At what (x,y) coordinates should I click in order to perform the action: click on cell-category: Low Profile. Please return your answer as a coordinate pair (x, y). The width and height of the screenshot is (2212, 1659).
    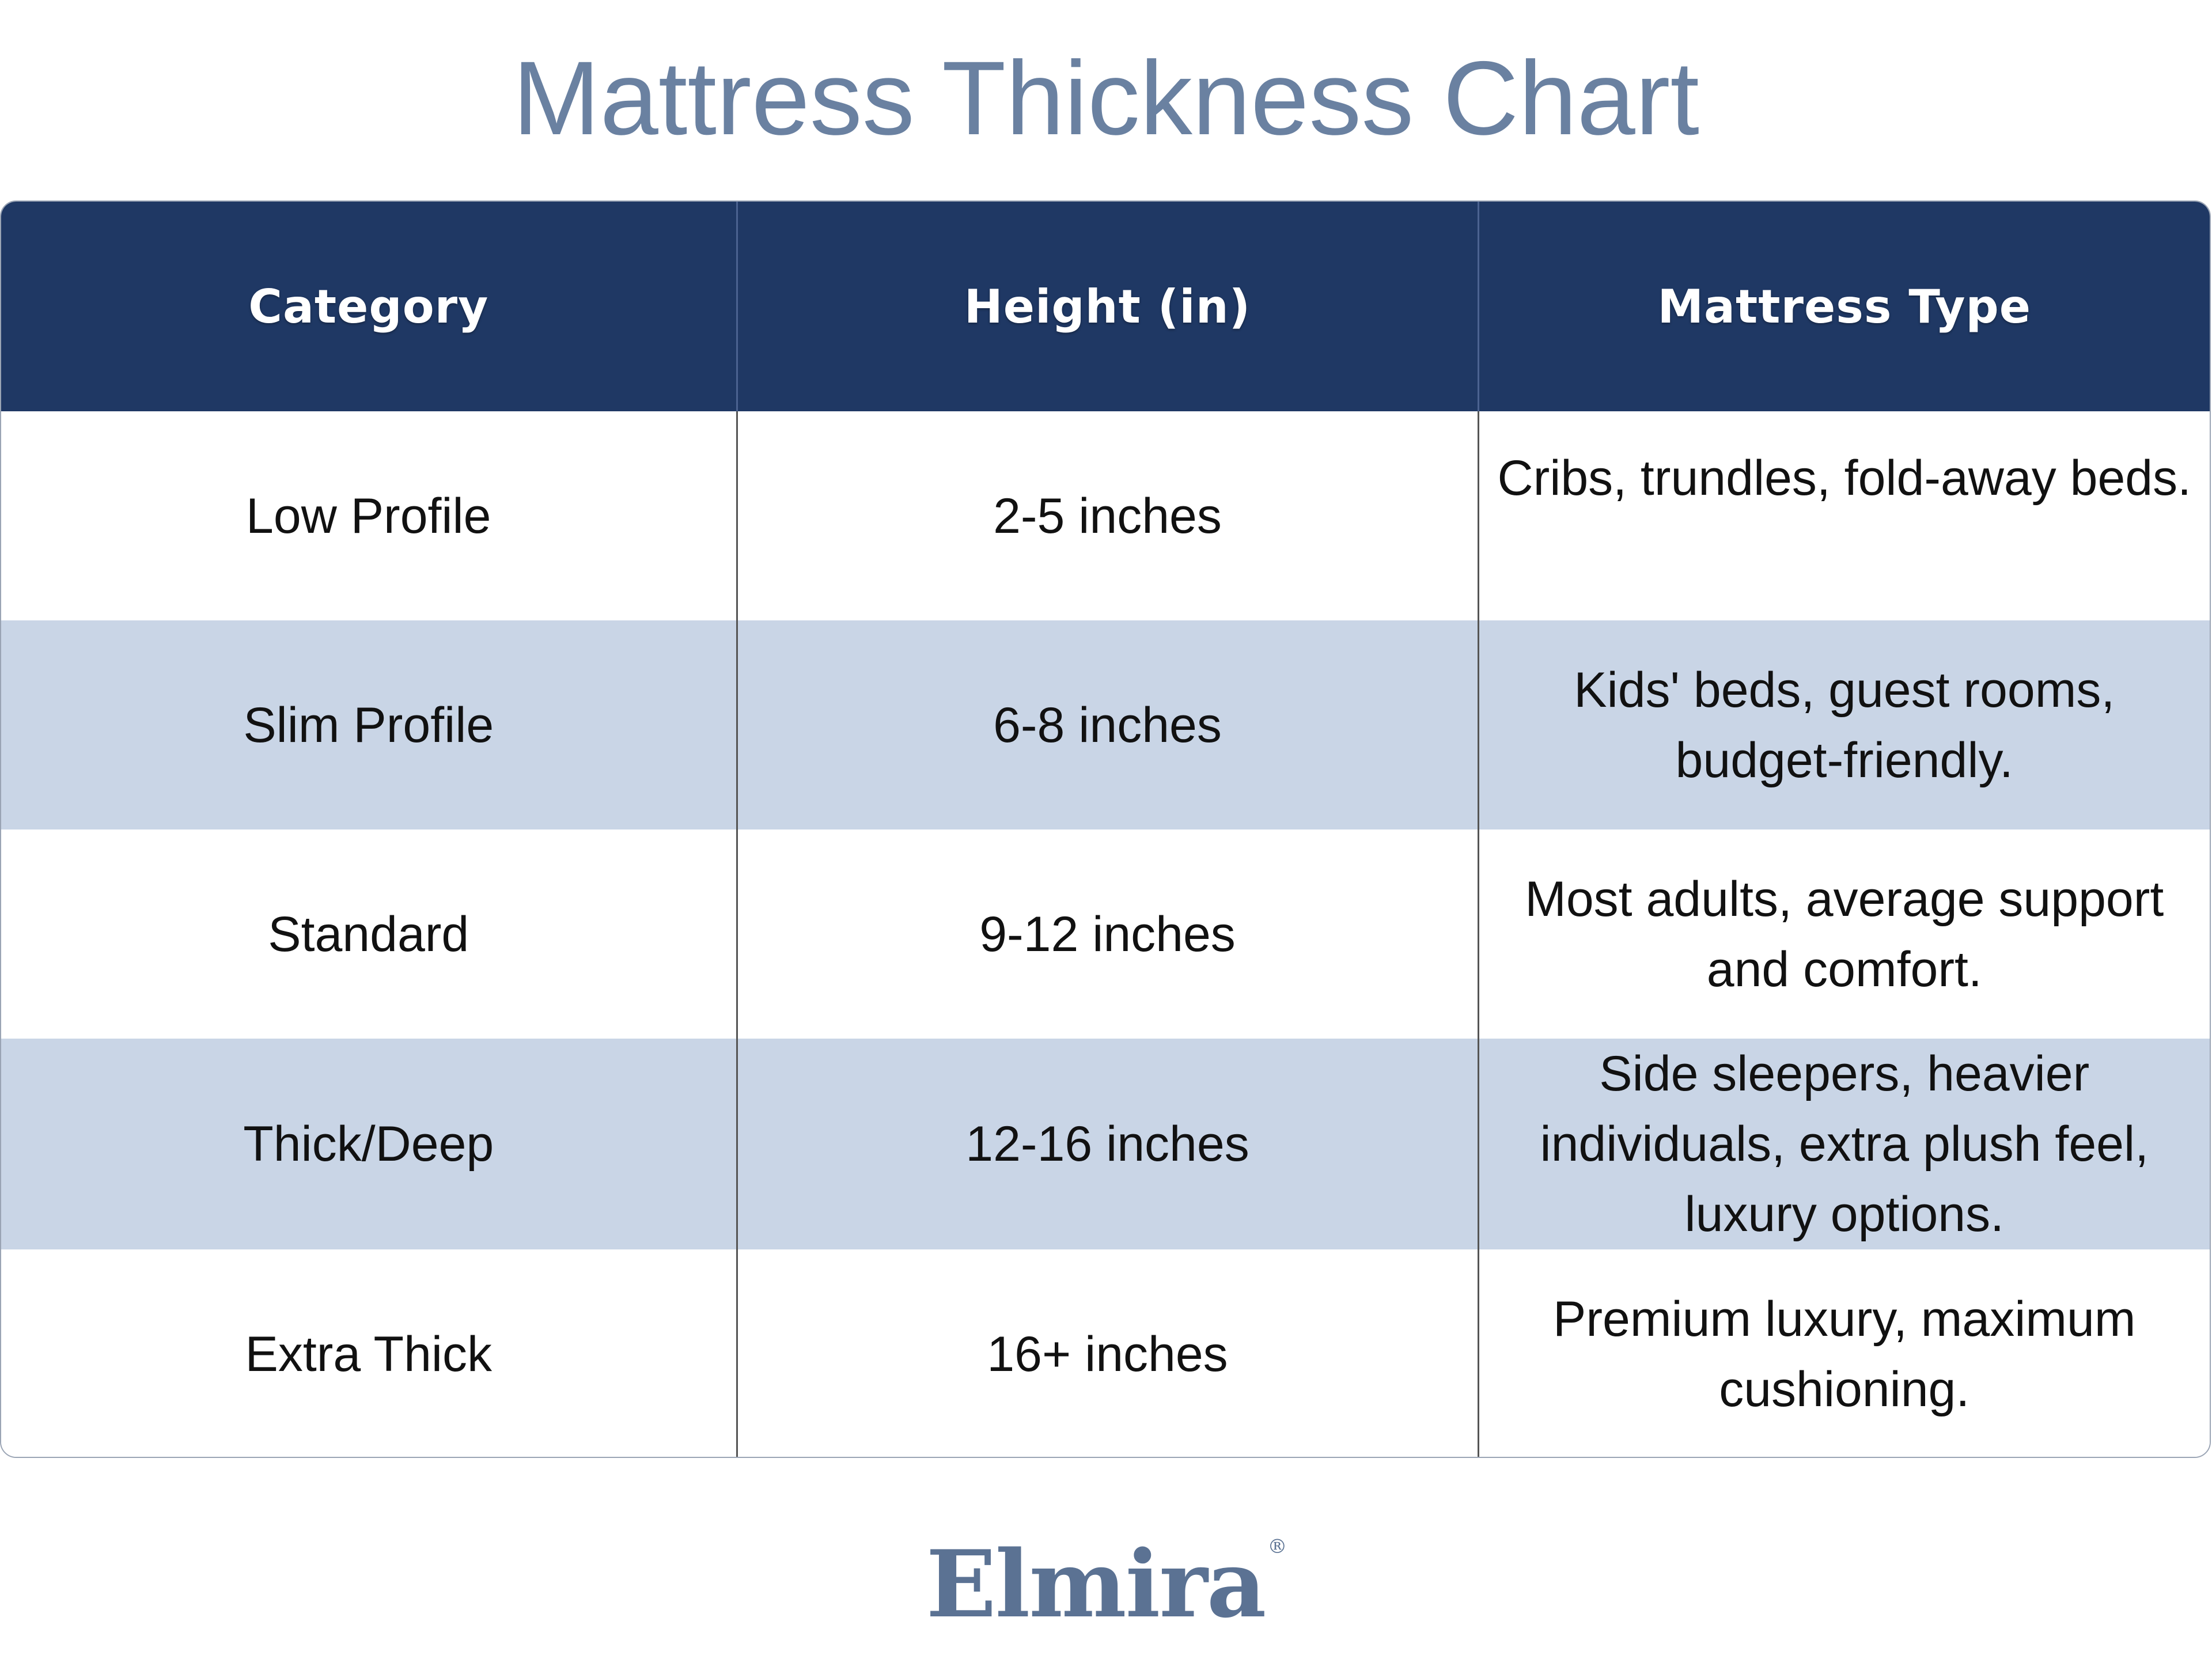
    Looking at the image, I should click on (369, 515).